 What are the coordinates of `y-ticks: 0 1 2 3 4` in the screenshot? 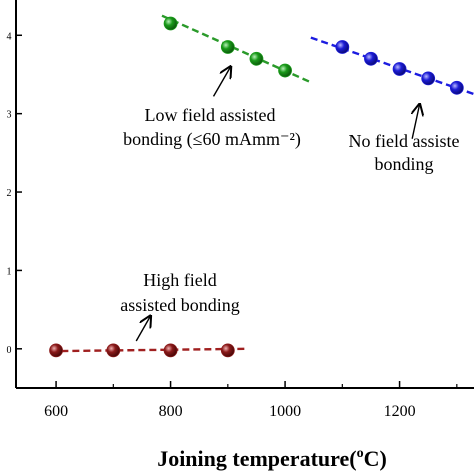 It's located at (14, 193).